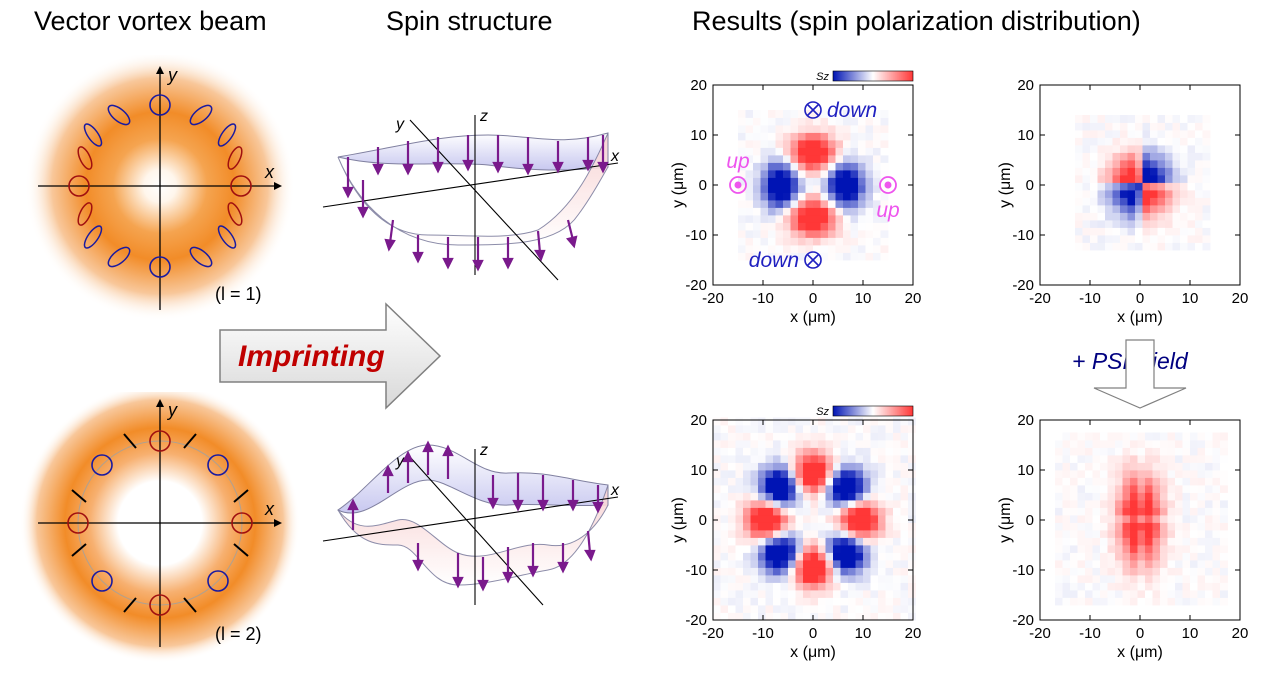 Image resolution: width=1280 pixels, height=675 pixels. What do you see at coordinates (813, 260) in the screenshot?
I see `spin-down-cross` at bounding box center [813, 260].